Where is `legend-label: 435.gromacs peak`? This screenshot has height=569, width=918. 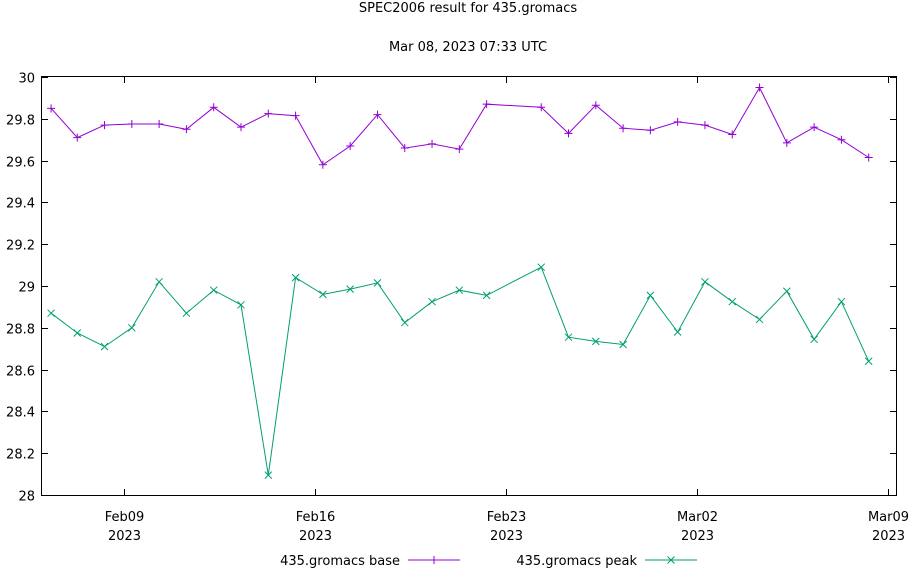 legend-label: 435.gromacs peak is located at coordinates (576, 561).